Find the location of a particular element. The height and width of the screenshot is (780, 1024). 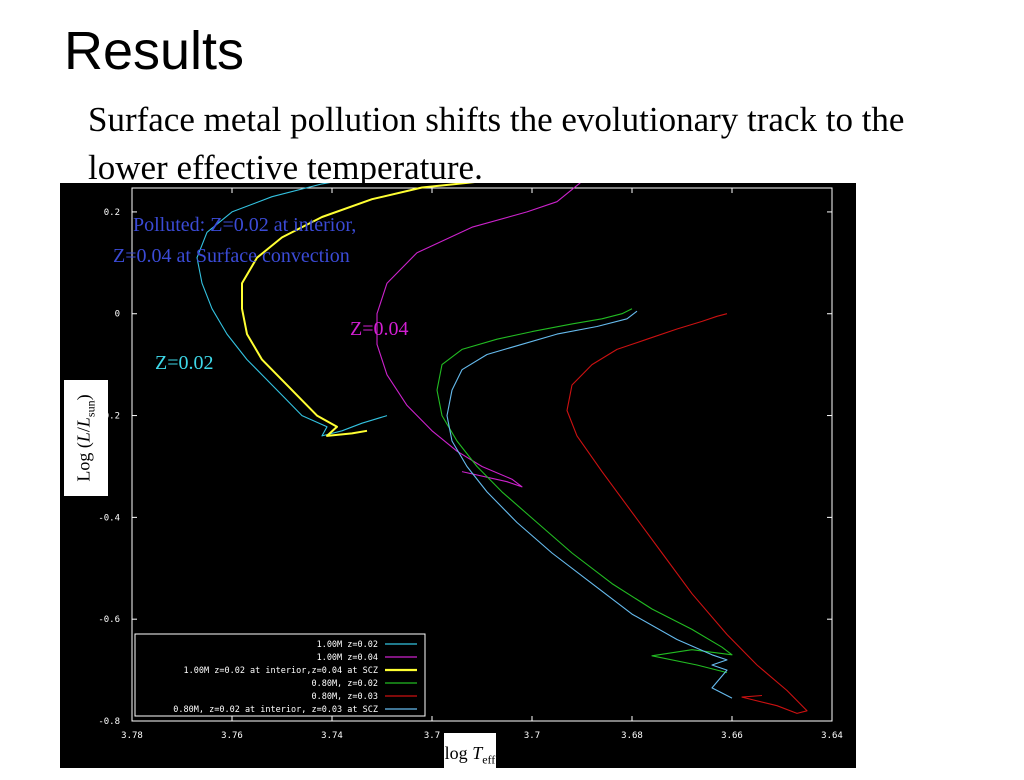

y-tick-label: -0.8 is located at coordinates (109, 722).